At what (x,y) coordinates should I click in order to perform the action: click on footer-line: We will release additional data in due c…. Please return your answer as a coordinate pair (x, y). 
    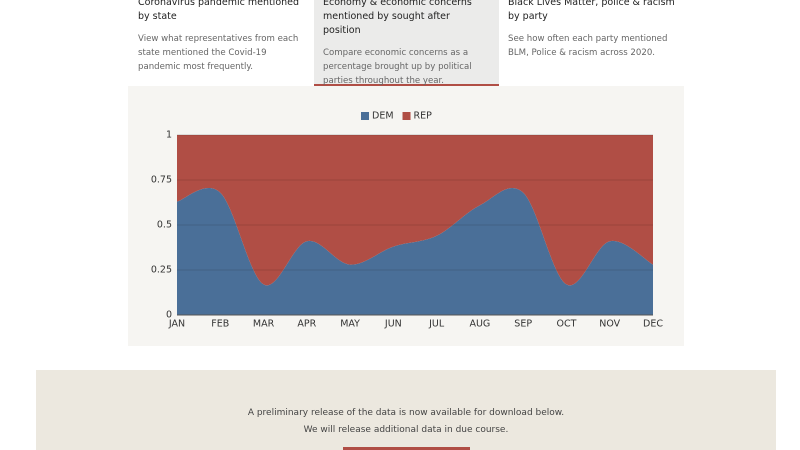
    Looking at the image, I should click on (406, 430).